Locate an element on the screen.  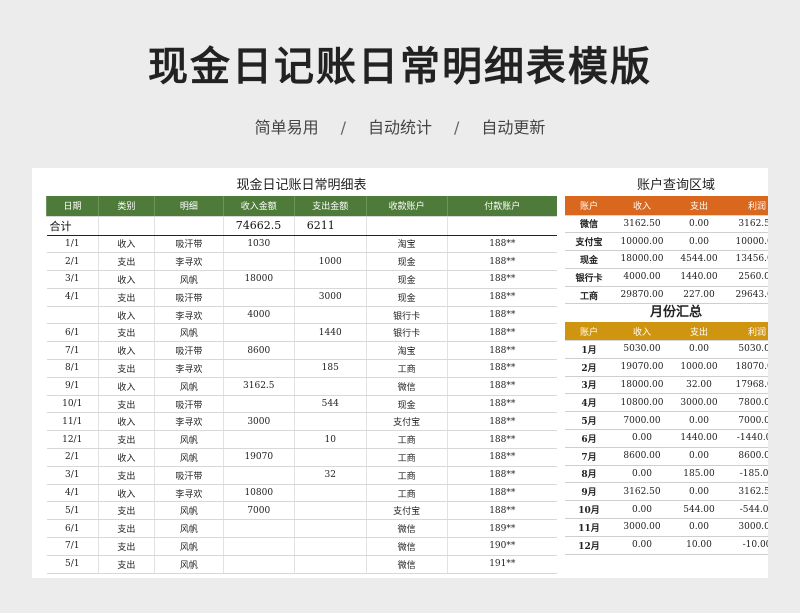
table-cell: 1/1 is located at coordinates (72, 244).